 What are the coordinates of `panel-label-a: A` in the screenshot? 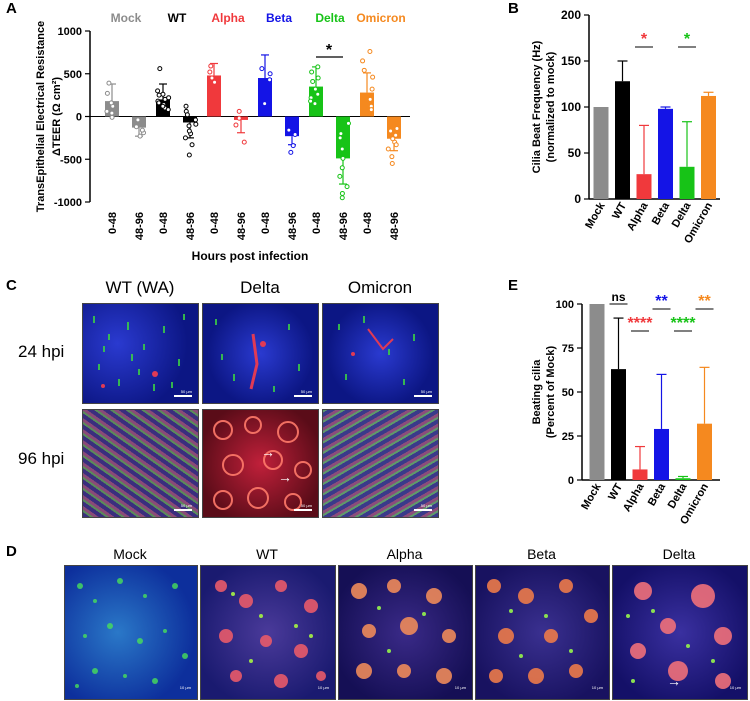 It's located at (11, 8).